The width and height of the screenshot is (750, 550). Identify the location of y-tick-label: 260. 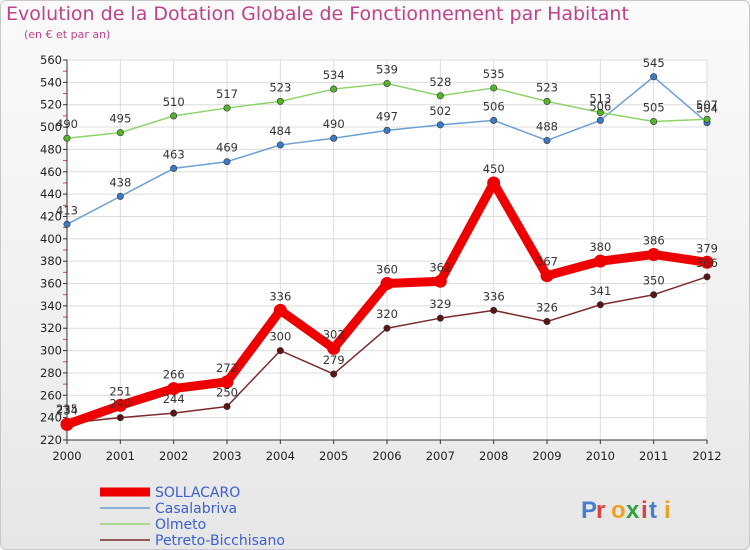
(51, 395).